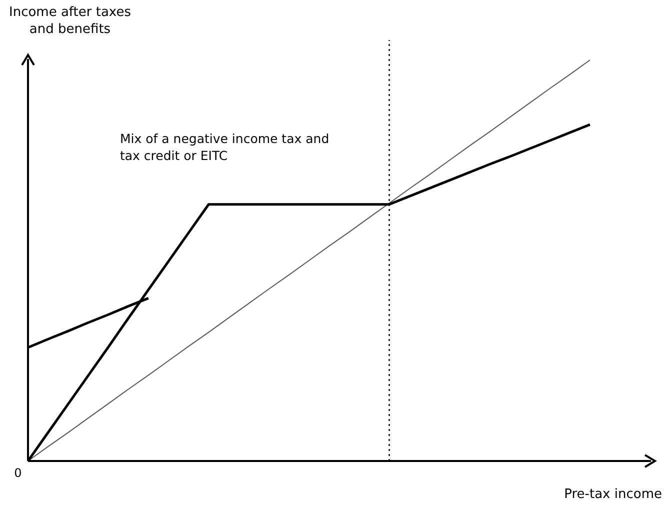  Describe the element at coordinates (613, 494) in the screenshot. I see `x-axis-title: Pre-tax income` at that location.